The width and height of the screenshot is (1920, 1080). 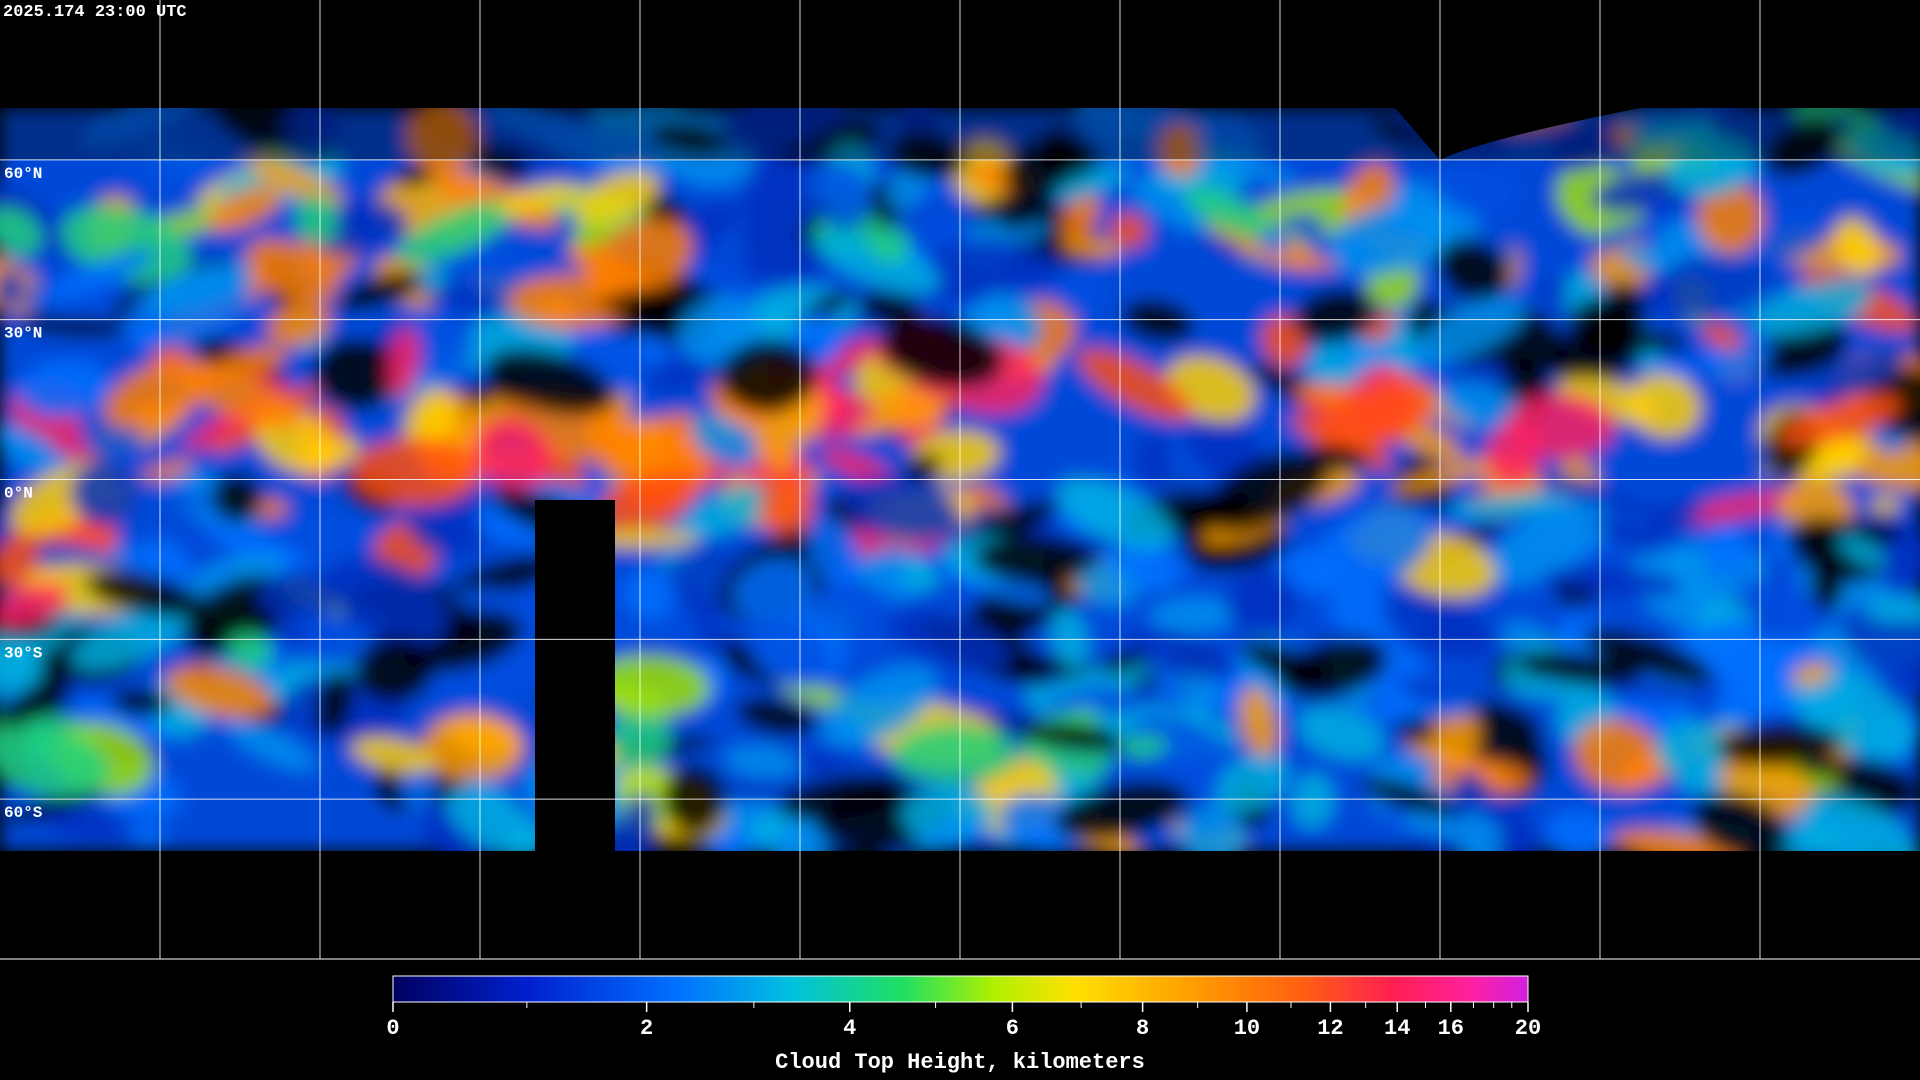 What do you see at coordinates (1012, 1028) in the screenshot?
I see `colorbar-tick-label: 6` at bounding box center [1012, 1028].